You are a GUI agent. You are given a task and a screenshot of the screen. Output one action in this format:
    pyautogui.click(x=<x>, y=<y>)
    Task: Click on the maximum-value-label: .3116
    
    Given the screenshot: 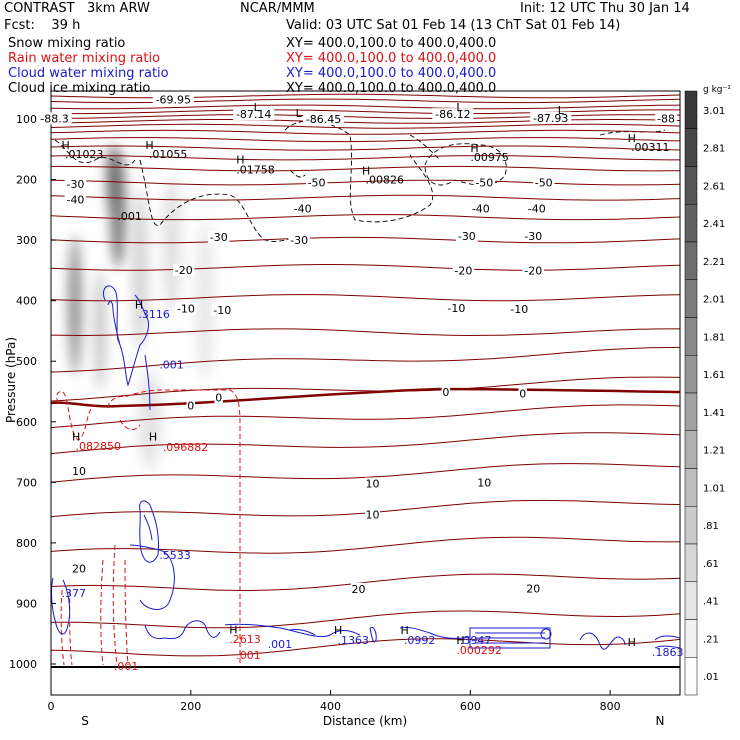 What is the action you would take?
    pyautogui.click(x=154, y=314)
    